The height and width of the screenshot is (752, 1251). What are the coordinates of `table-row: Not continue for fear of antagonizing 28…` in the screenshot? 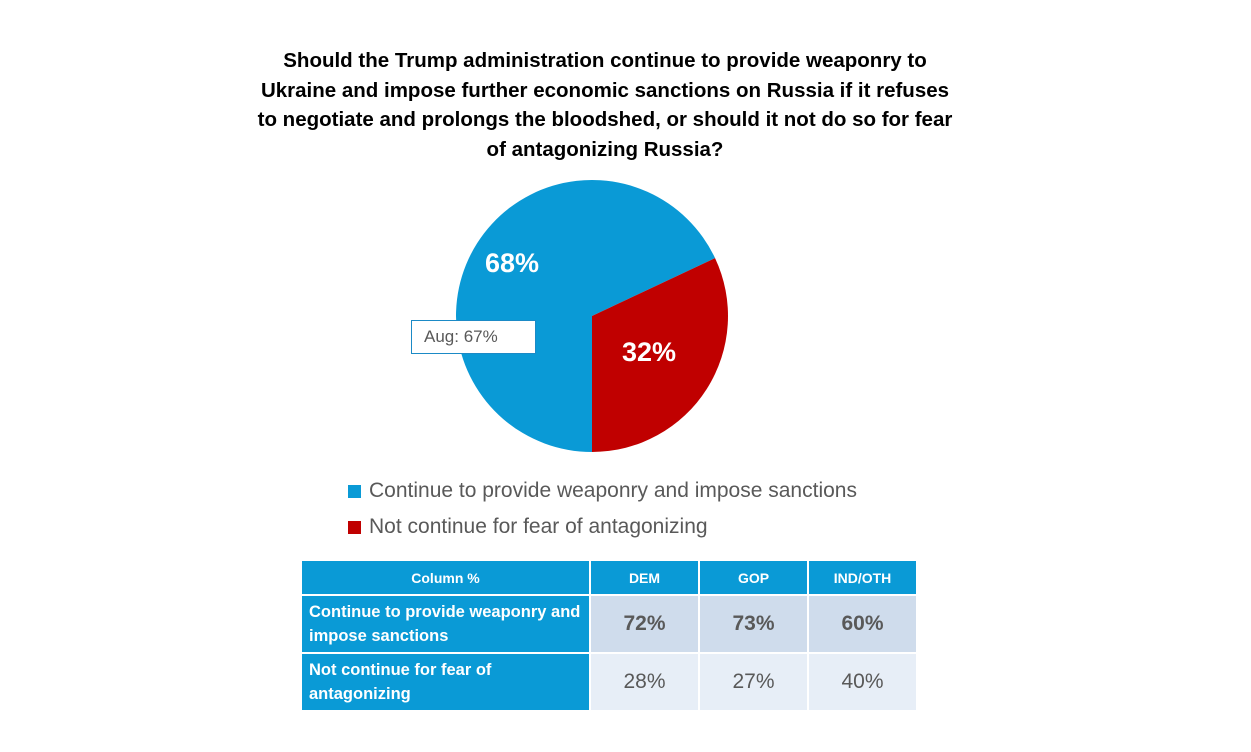 It's located at (609, 682).